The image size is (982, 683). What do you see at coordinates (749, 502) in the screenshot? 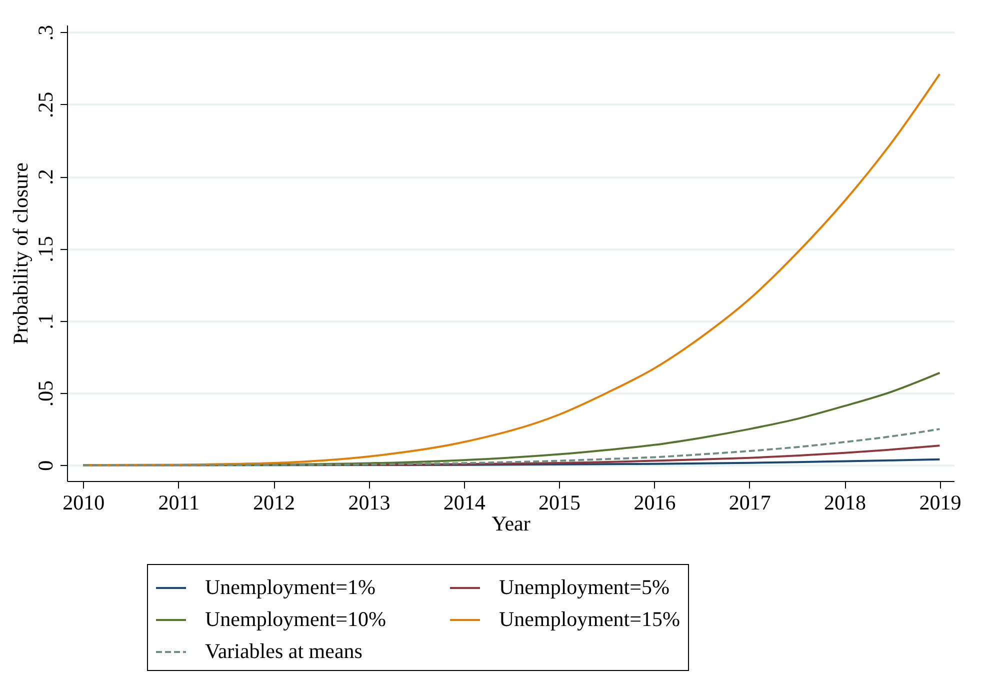
I see `x-tick-label: 2017` at bounding box center [749, 502].